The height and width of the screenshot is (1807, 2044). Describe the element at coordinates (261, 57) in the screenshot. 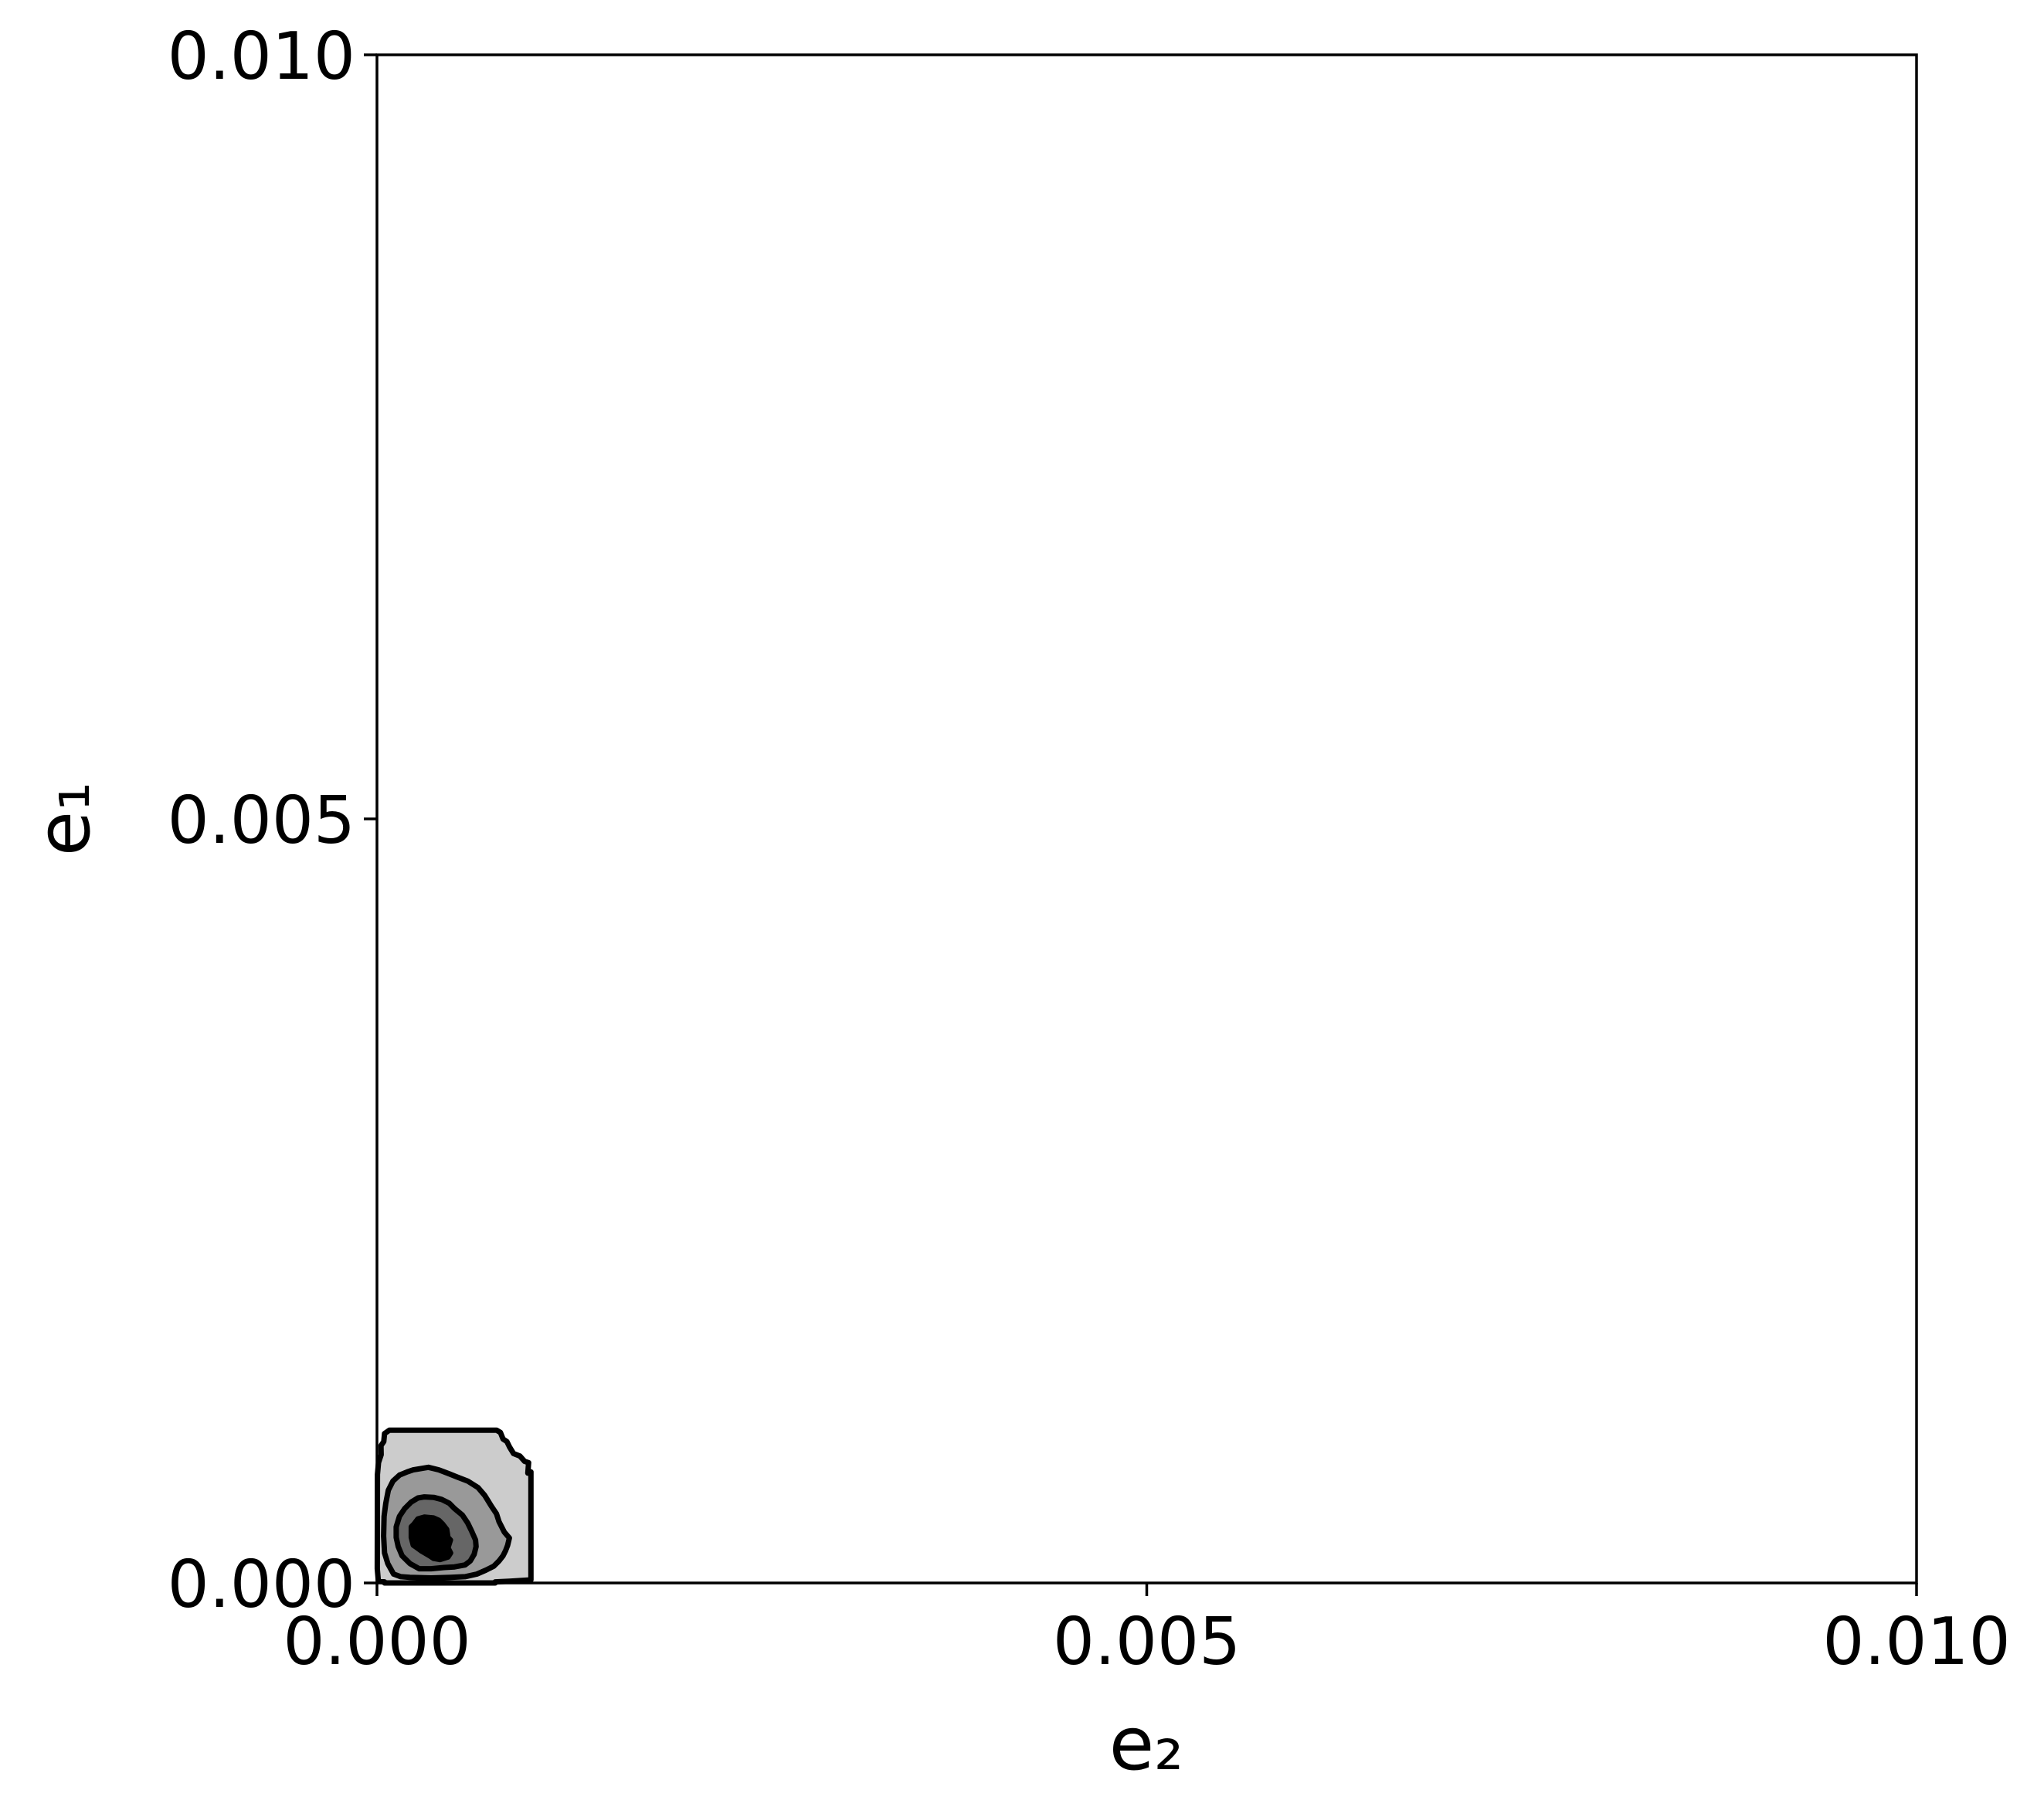

I see `y-tick-label: 0.010` at that location.